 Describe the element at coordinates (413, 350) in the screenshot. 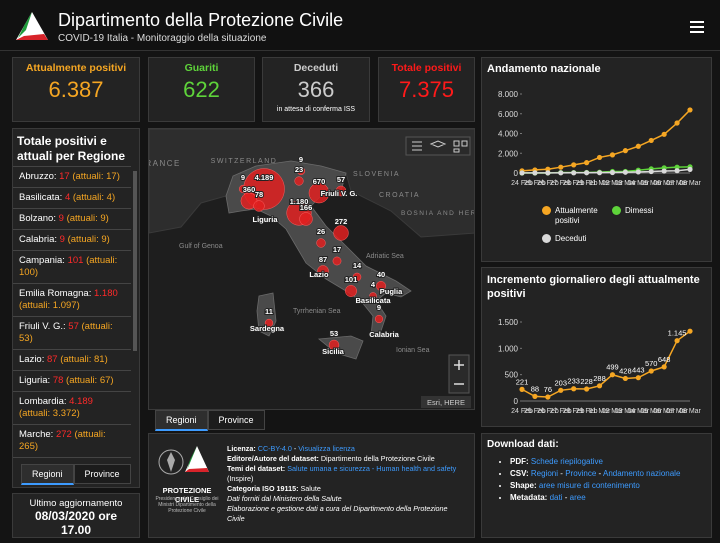

I see `geo-label: Ionian Sea` at that location.